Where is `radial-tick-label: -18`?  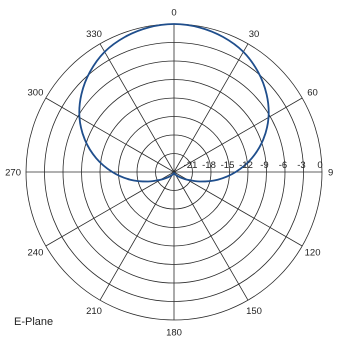
radial-tick-label: -18 is located at coordinates (209, 165).